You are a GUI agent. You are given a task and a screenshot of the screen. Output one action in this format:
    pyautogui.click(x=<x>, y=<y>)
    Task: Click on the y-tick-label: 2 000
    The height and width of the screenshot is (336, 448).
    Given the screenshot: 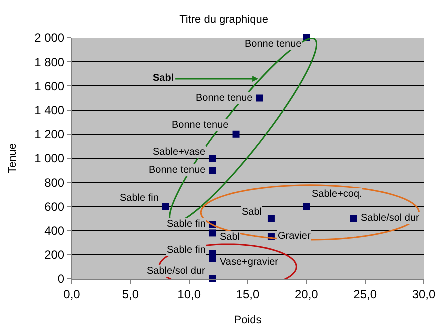 What is the action you would take?
    pyautogui.click(x=49, y=38)
    